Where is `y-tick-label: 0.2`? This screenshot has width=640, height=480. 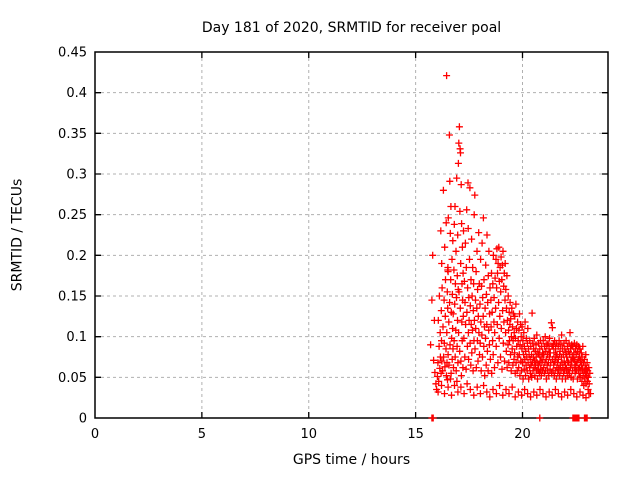 y-tick-label: 0.2 is located at coordinates (76, 256).